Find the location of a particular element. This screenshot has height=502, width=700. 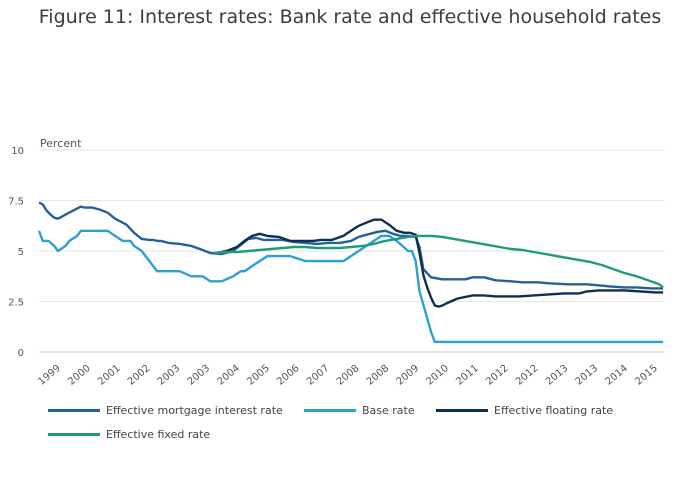

x-tick-label: 2010 is located at coordinates (437, 375).